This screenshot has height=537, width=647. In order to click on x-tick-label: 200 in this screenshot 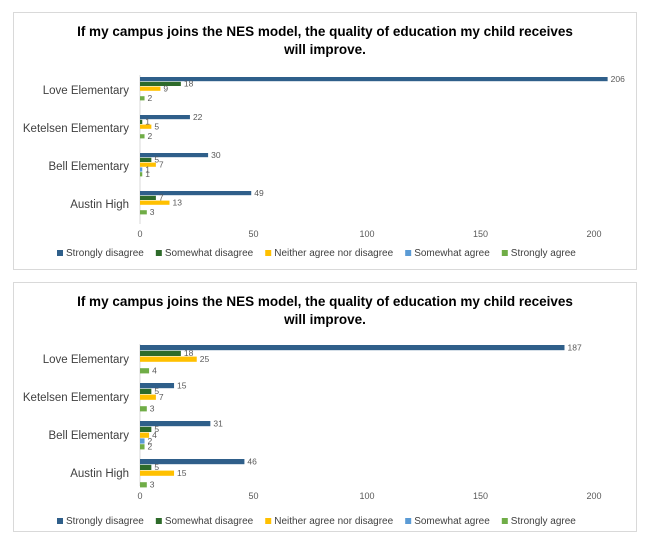, I will do `click(593, 496)`.